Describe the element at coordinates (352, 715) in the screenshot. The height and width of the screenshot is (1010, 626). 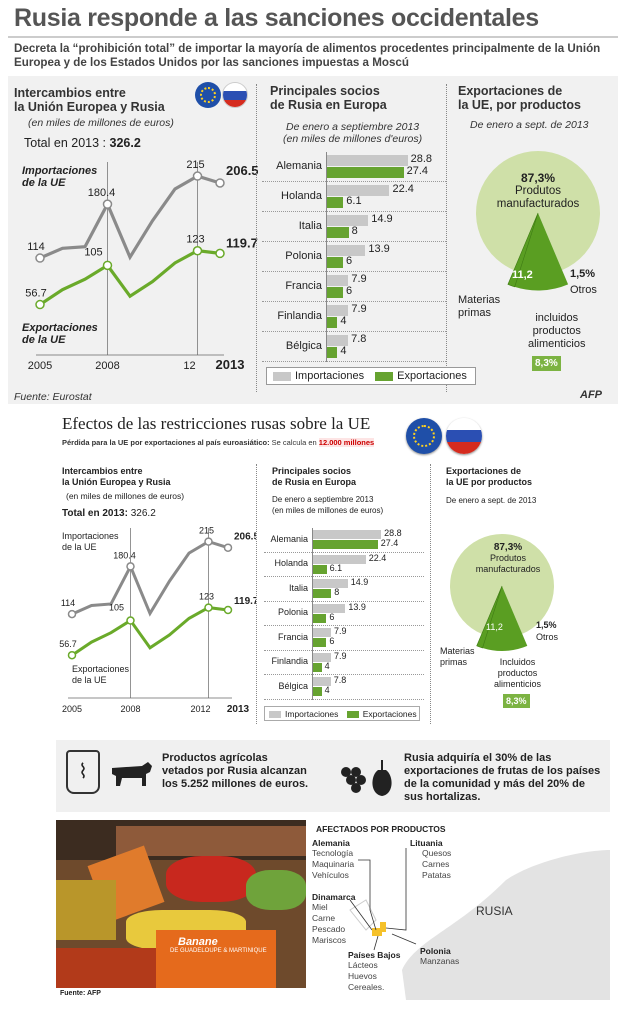
I see `bottom-legend-exp-swatch` at that location.